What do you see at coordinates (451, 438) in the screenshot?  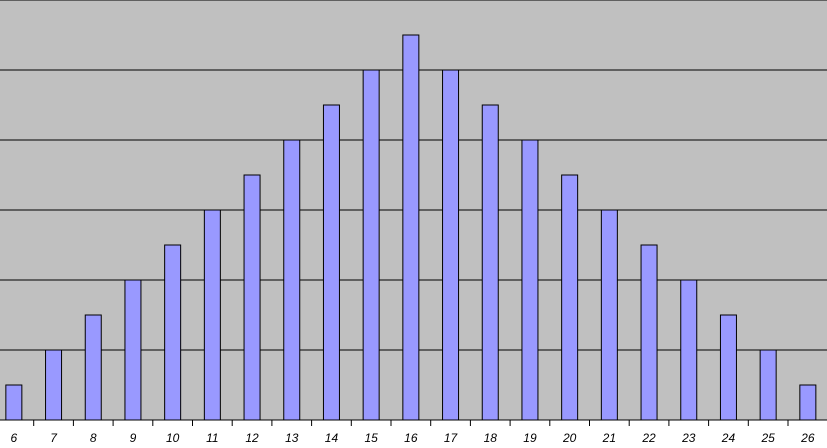 I see `x-tick-label: 17` at bounding box center [451, 438].